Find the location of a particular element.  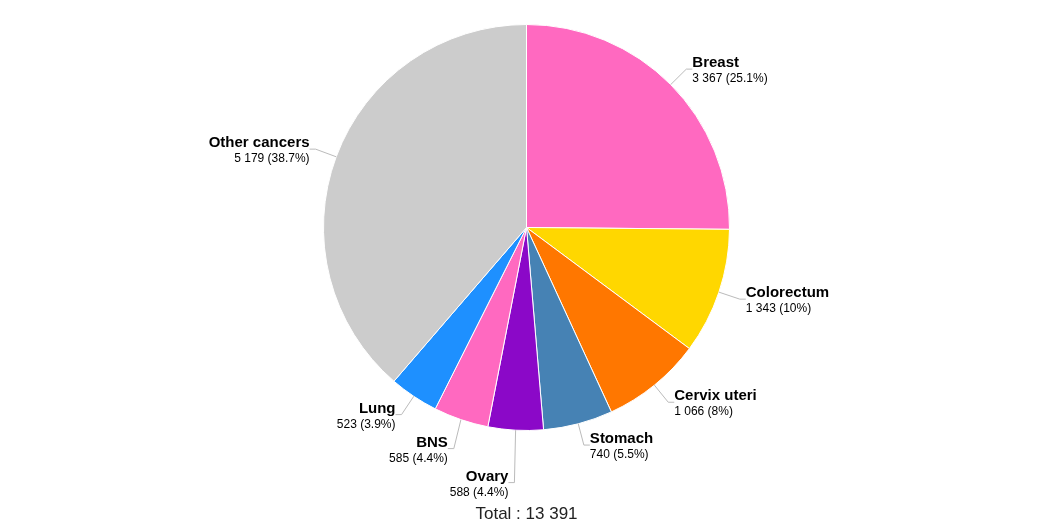

data-label: 523 (3.9%) is located at coordinates (366, 423).